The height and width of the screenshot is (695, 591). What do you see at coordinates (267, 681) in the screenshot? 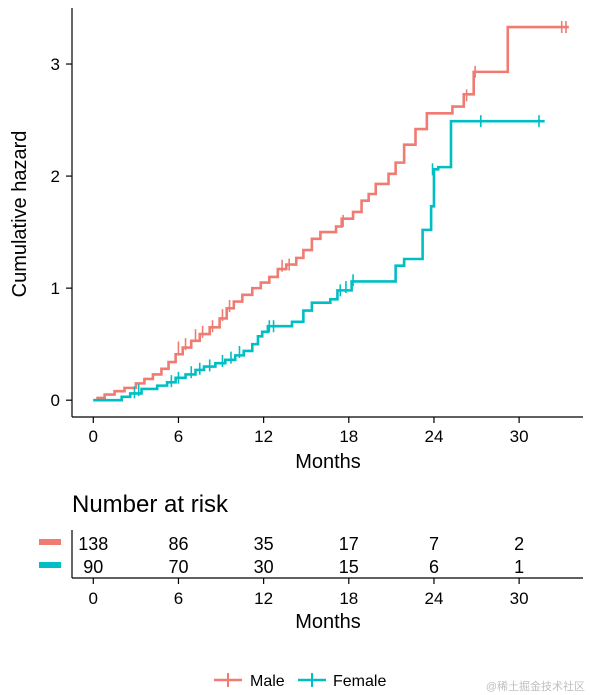
I see `legend-label-male: Male` at bounding box center [267, 681].